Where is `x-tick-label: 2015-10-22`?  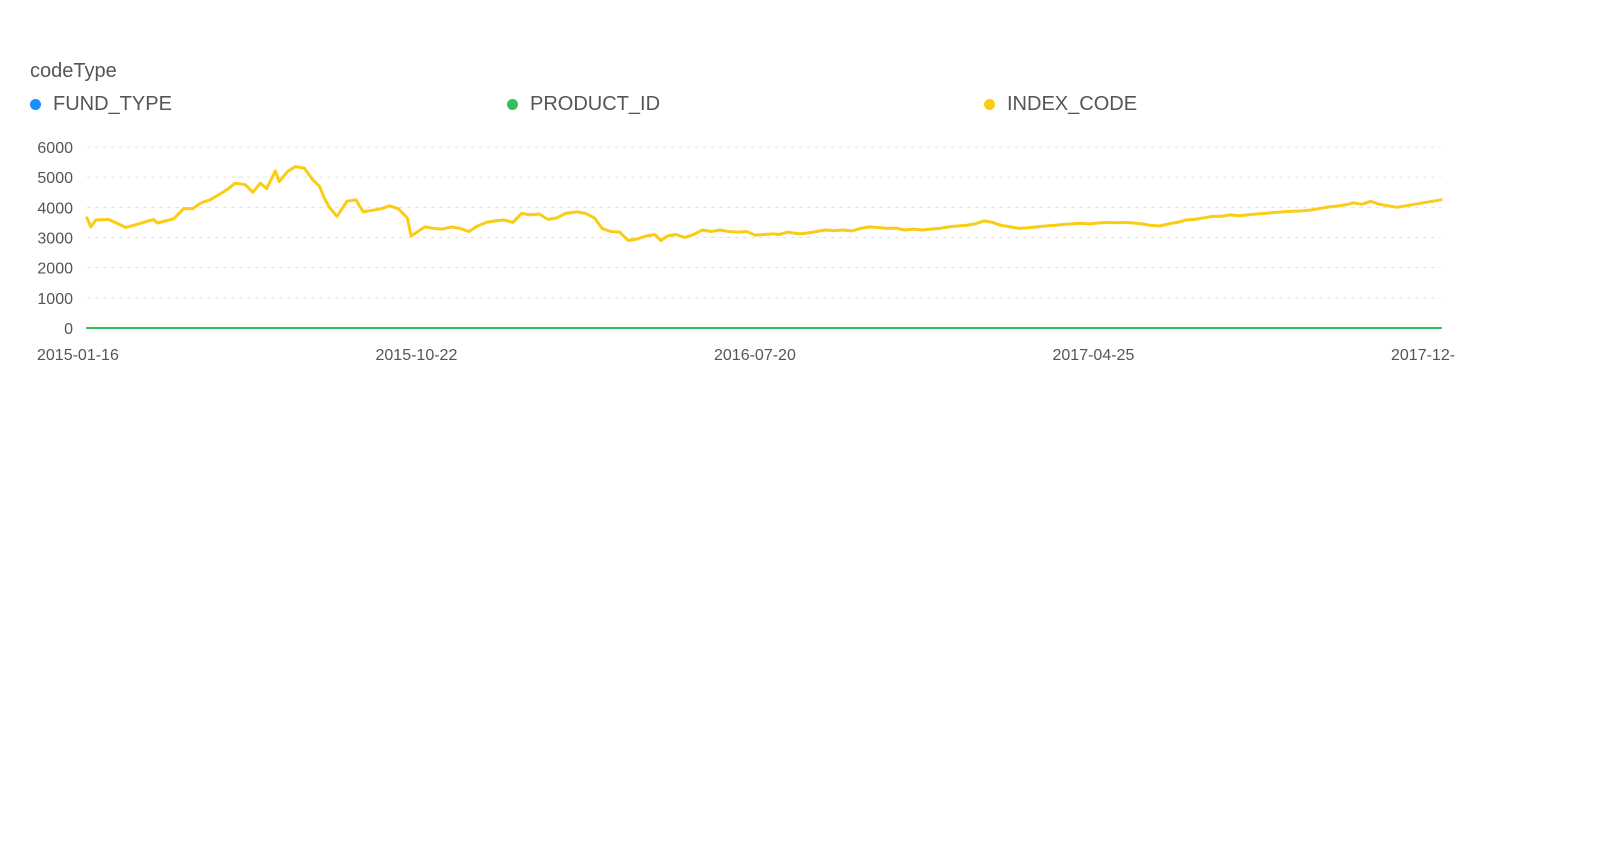 x-tick-label: 2015-10-22 is located at coordinates (417, 355).